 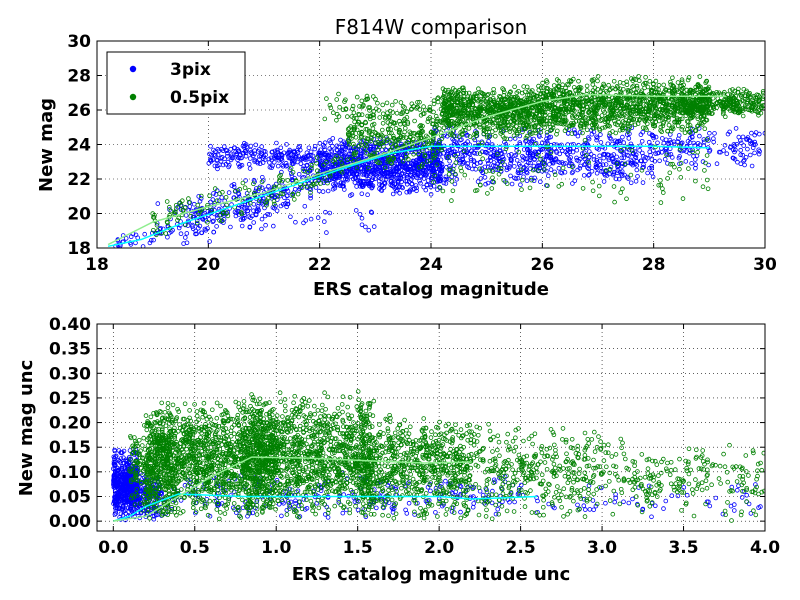 I want to click on y-tick-label: 28, so click(x=79, y=77).